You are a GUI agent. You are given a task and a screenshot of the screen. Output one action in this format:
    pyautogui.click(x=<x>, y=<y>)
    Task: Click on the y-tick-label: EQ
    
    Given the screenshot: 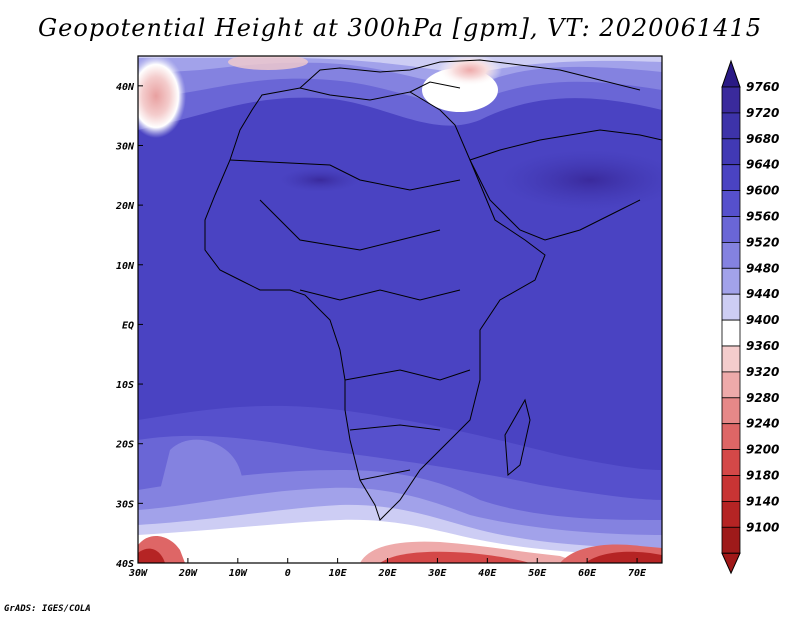 What is the action you would take?
    pyautogui.click(x=128, y=325)
    